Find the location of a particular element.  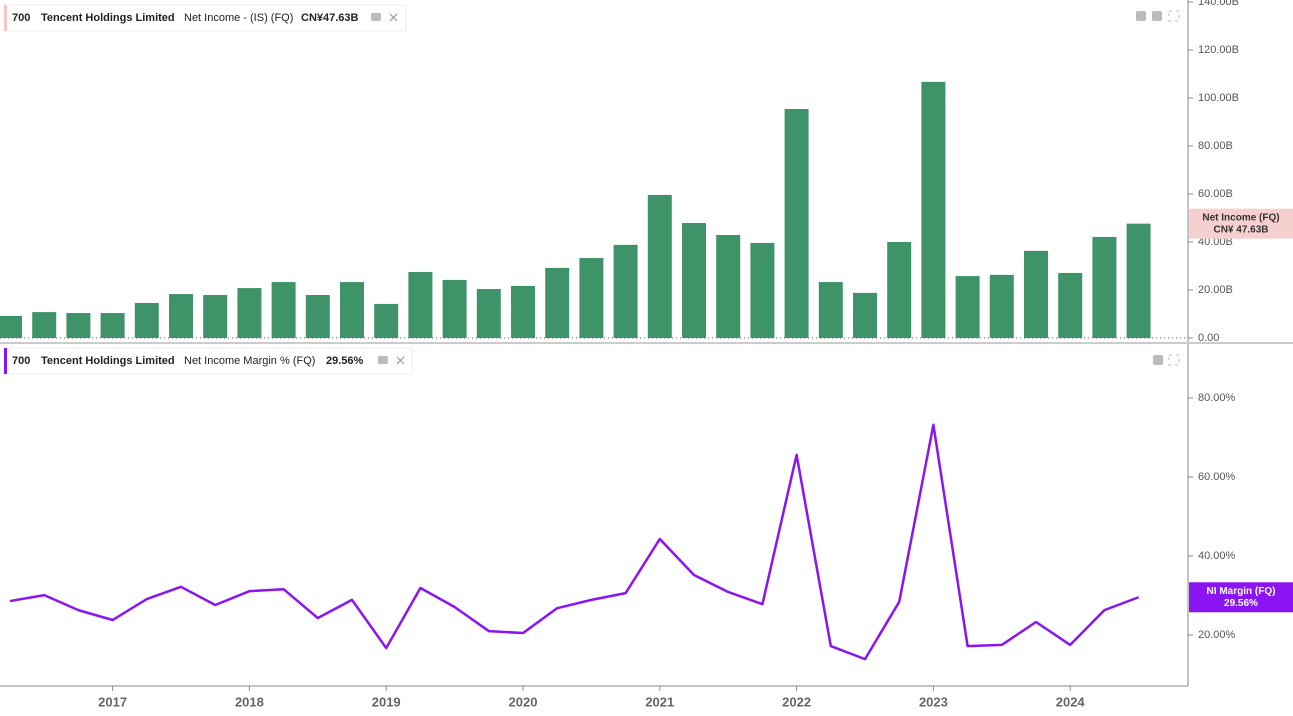

pane-buttons is located at coordinates (1158, 188).